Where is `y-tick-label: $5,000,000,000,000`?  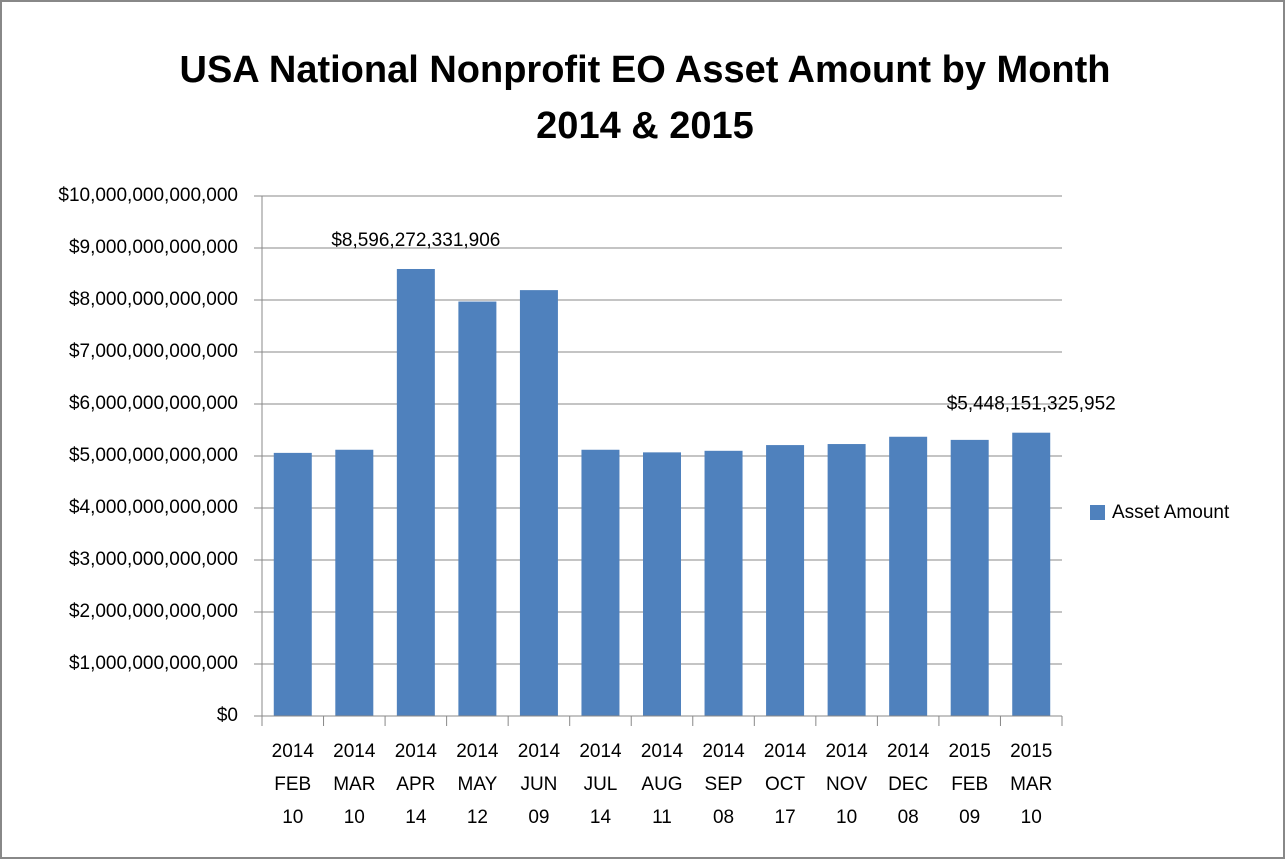
y-tick-label: $5,000,000,000,000 is located at coordinates (153, 455).